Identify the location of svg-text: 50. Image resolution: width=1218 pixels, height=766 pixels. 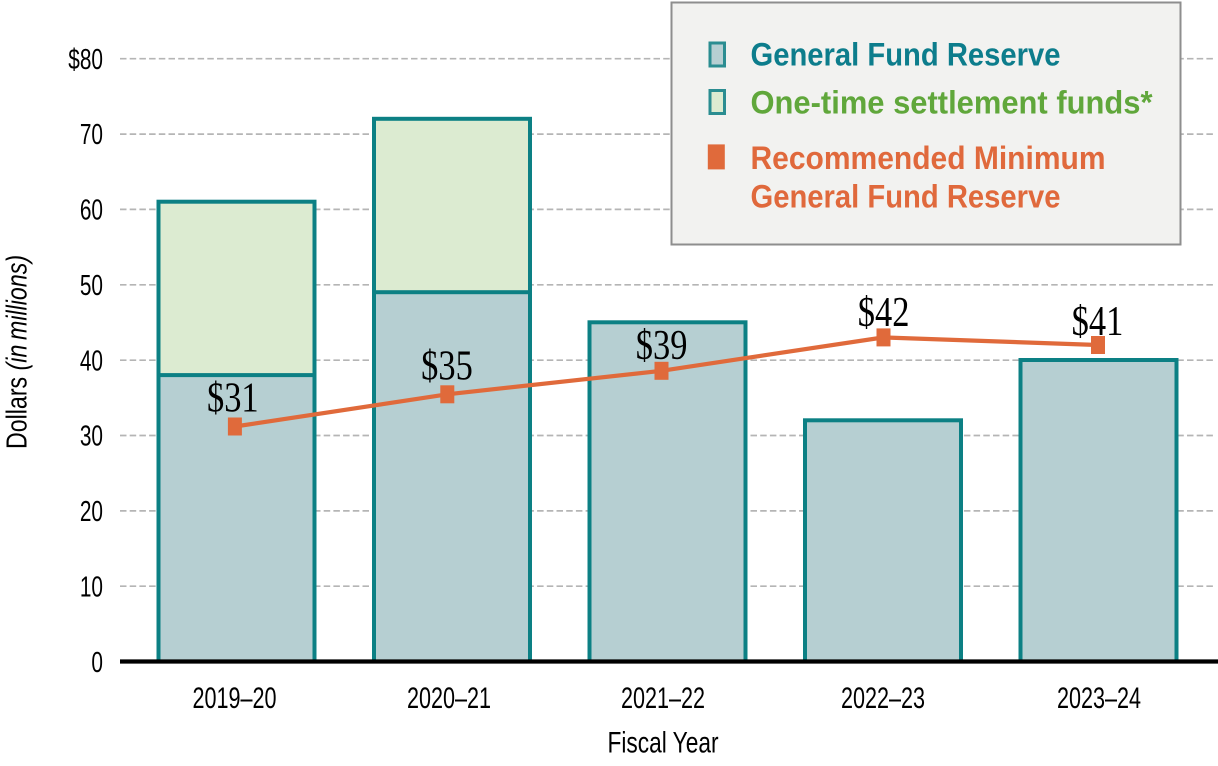
(91, 286).